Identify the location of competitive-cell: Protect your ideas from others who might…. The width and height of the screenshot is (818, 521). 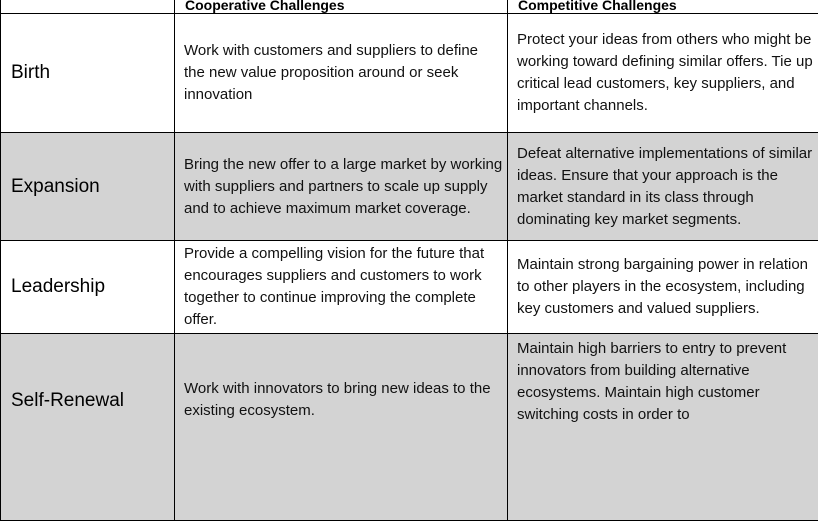
(663, 73).